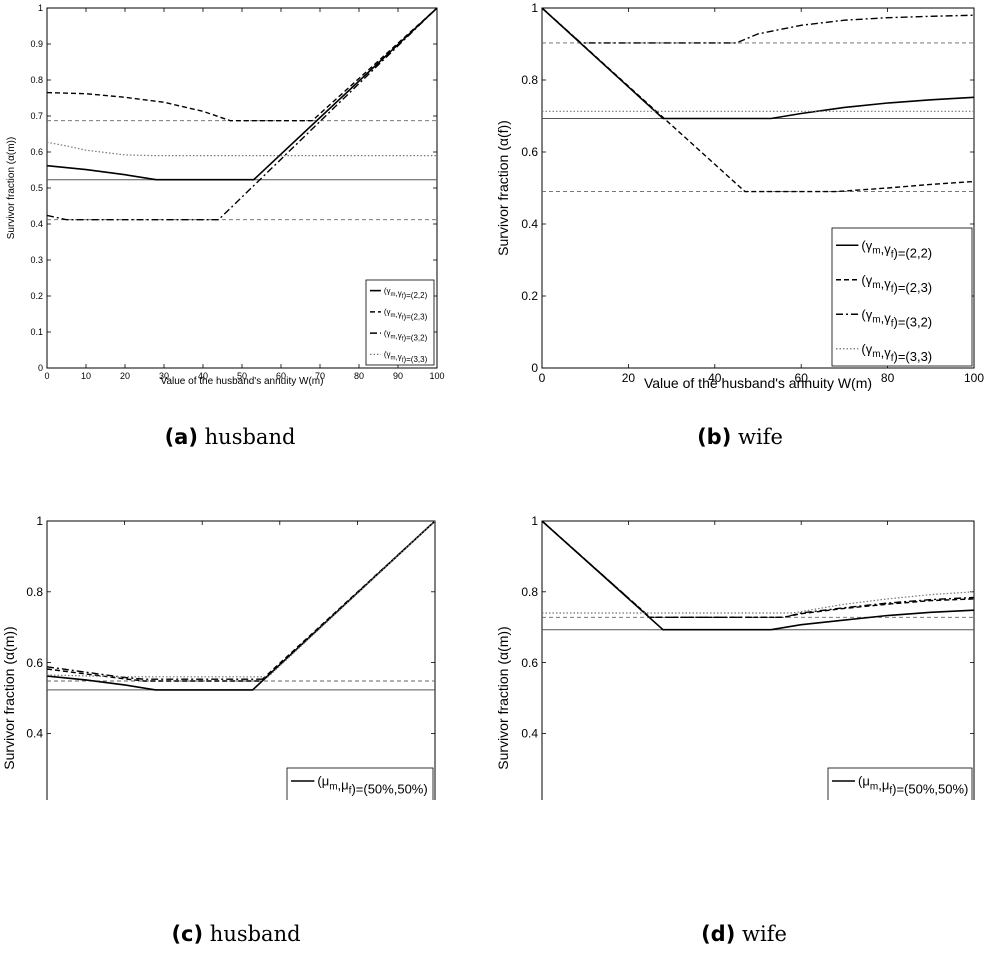 The width and height of the screenshot is (988, 969). I want to click on y-tick-label: 0.7, so click(36, 116).